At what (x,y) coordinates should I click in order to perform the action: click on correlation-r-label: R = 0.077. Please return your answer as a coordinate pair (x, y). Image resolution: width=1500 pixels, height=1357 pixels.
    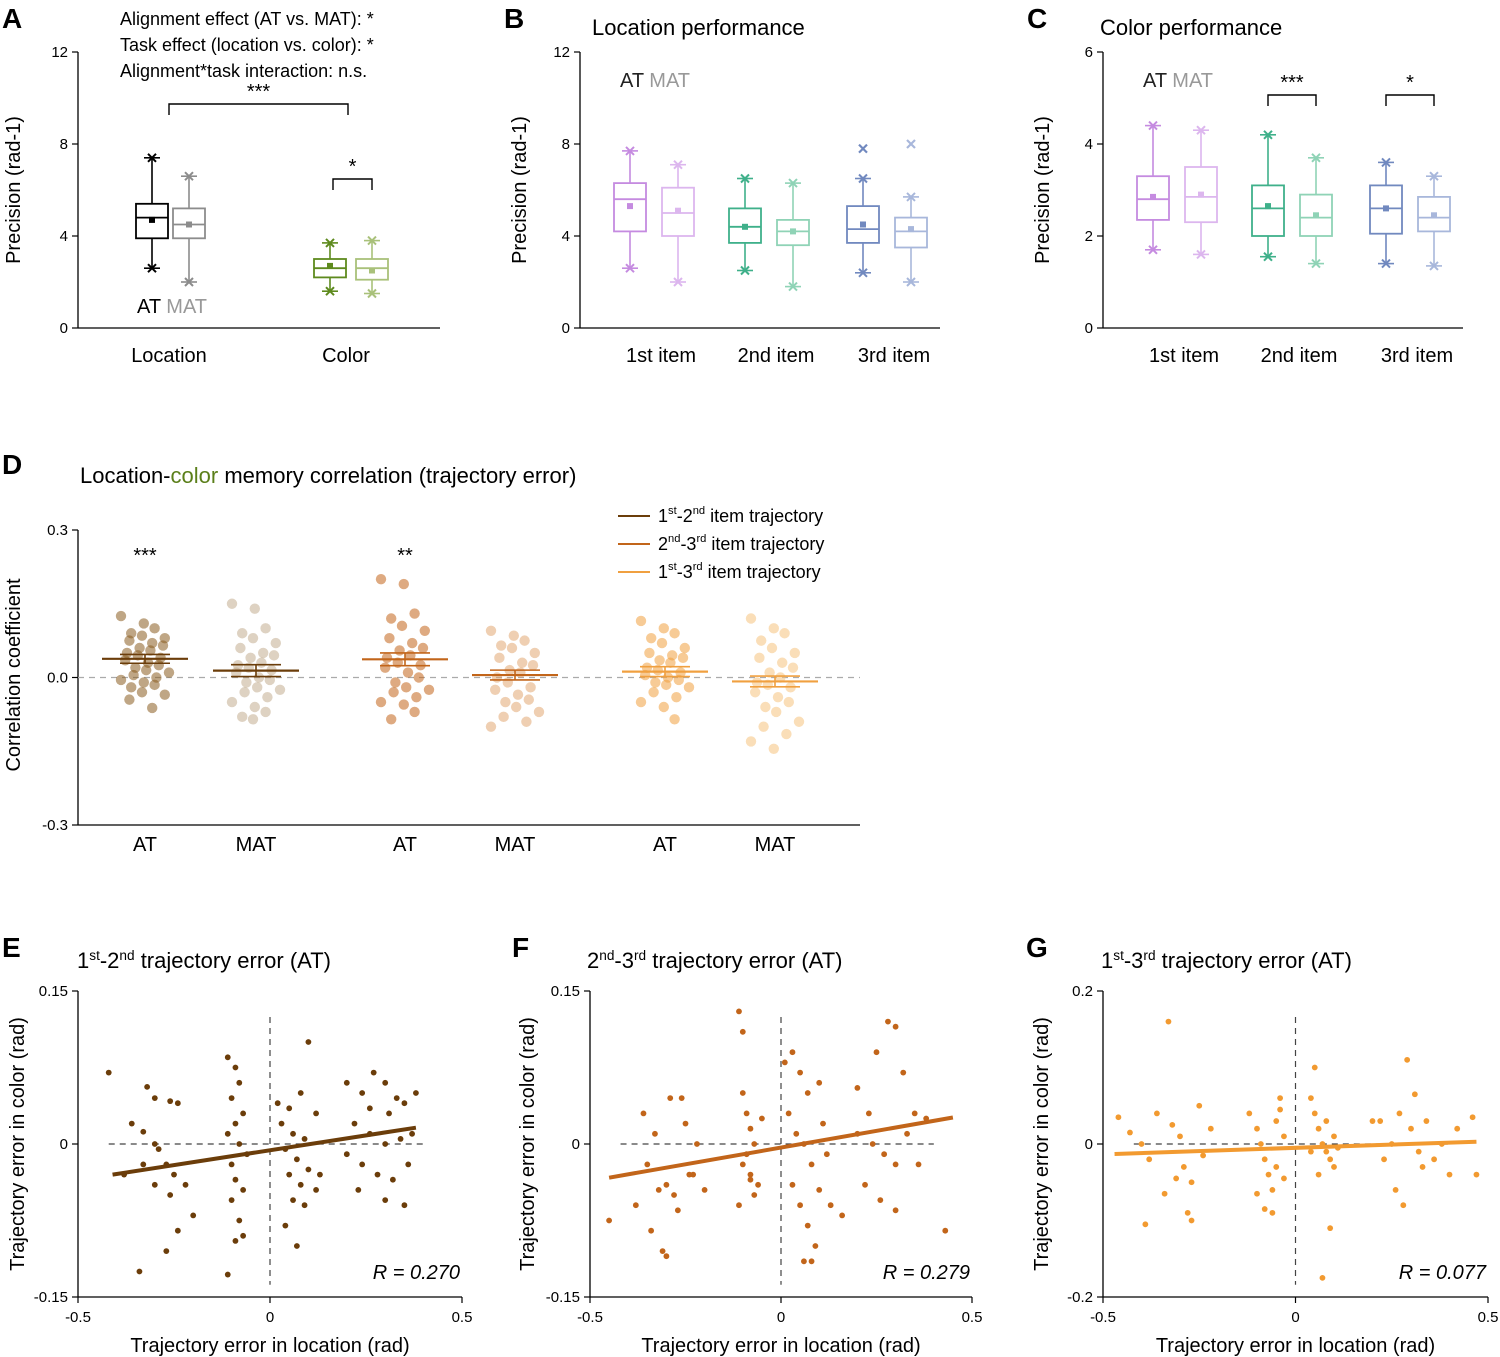
    Looking at the image, I should click on (1443, 1273).